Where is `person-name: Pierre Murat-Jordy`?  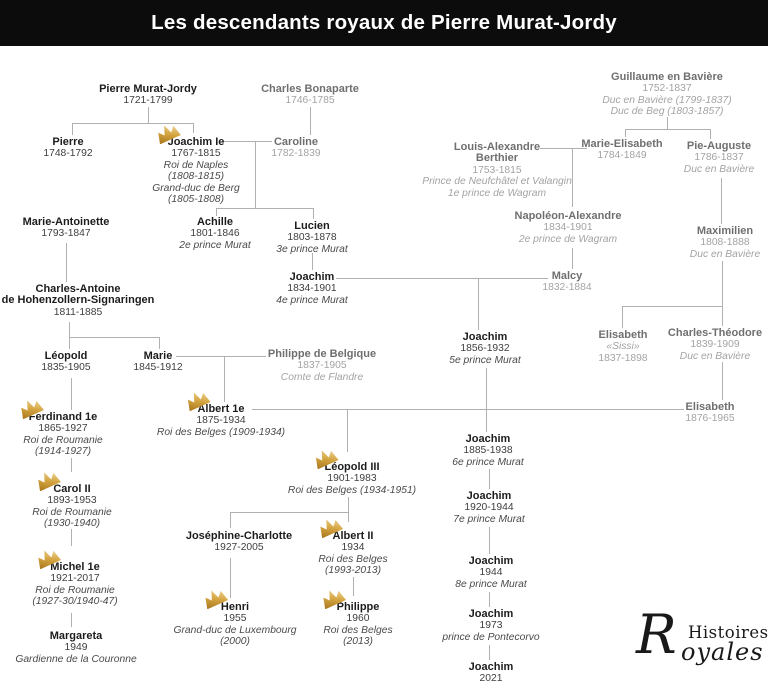 person-name: Pierre Murat-Jordy is located at coordinates (148, 89).